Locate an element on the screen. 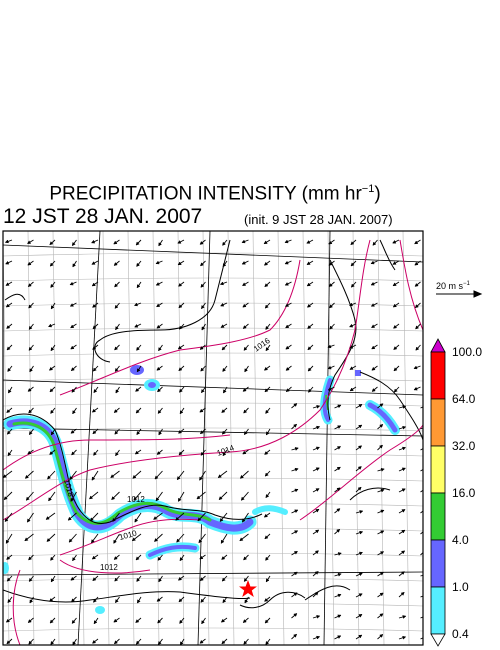  legend-top-arrow is located at coordinates (438, 345).